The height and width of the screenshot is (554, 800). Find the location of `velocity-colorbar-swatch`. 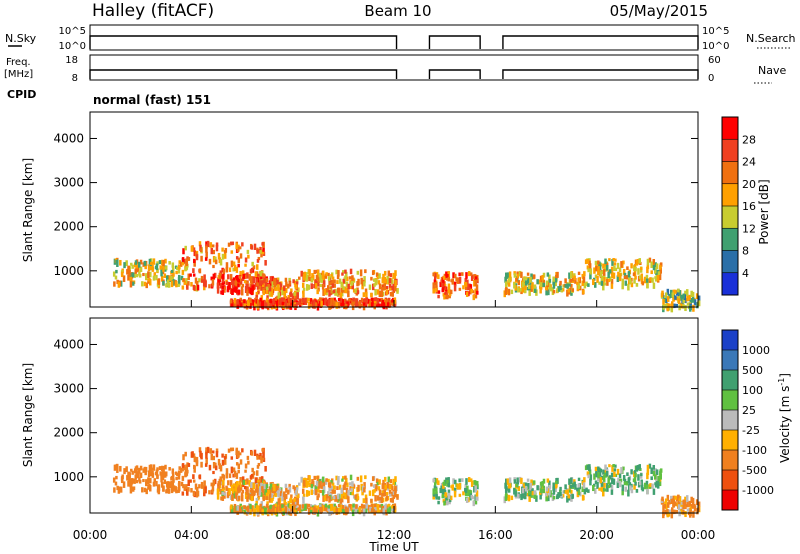

velocity-colorbar-swatch is located at coordinates (730, 340).